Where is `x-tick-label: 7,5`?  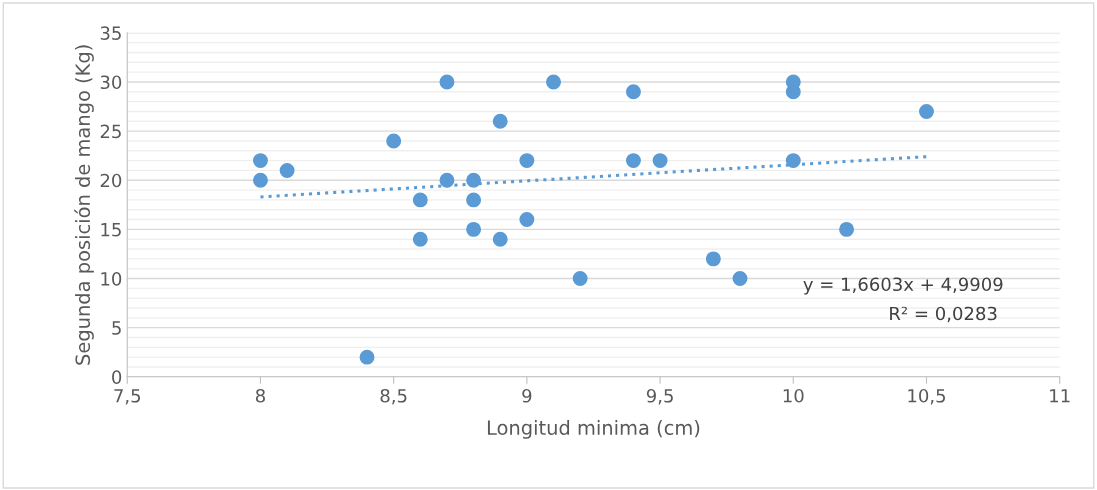 x-tick-label: 7,5 is located at coordinates (127, 397).